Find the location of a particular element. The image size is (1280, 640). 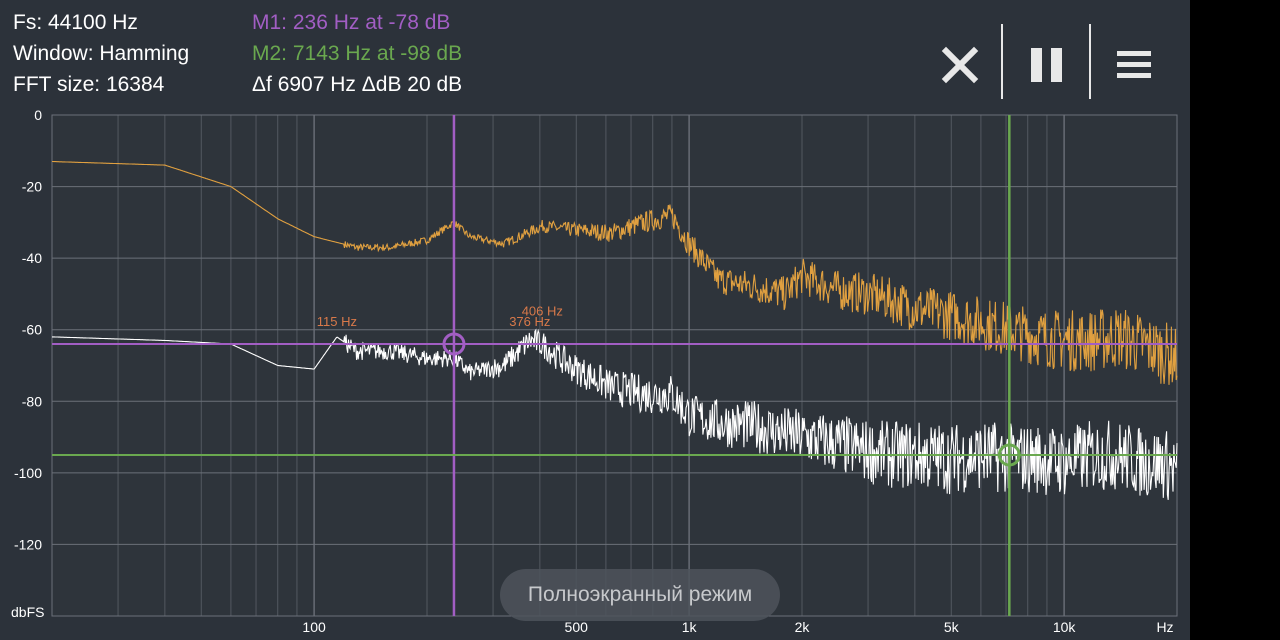

marker1-readout: M1: 236 Hz at -78 dB is located at coordinates (351, 22).